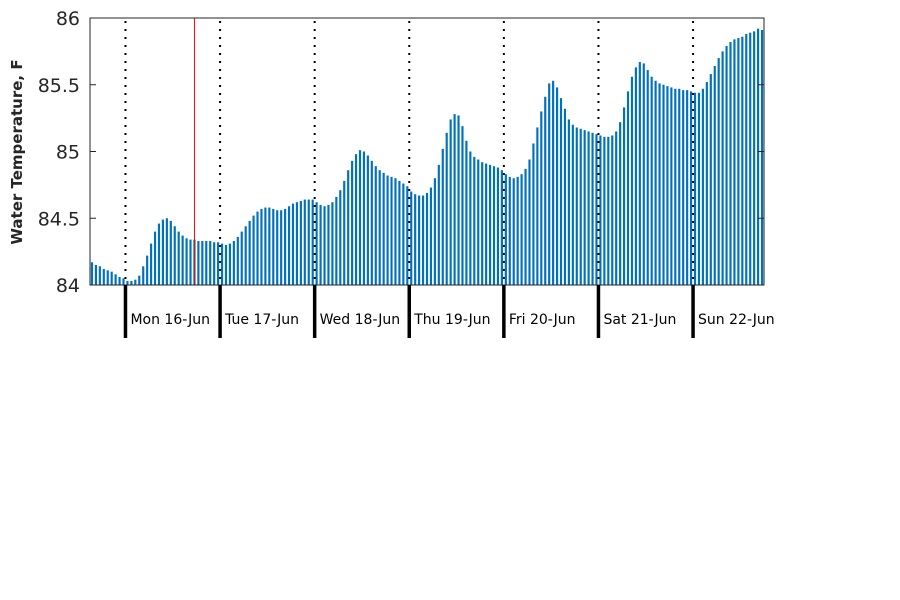  Describe the element at coordinates (451, 320) in the screenshot. I see `day-label: Thu 19-Jun` at that location.